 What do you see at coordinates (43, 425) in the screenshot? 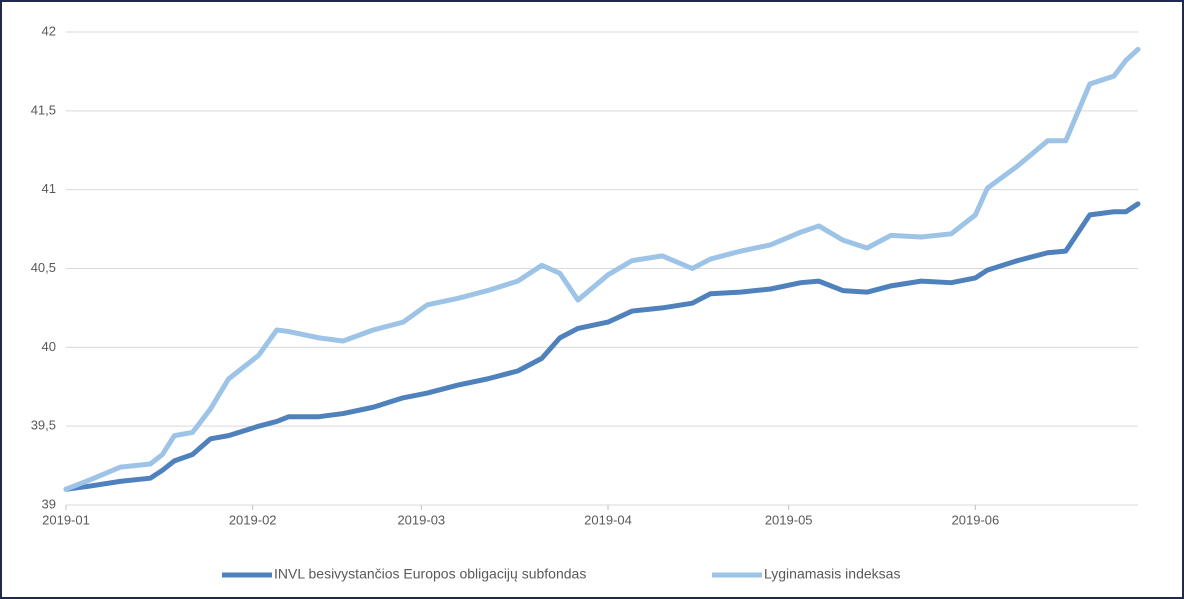
I see `y-tick-label: 39,5` at bounding box center [43, 425].